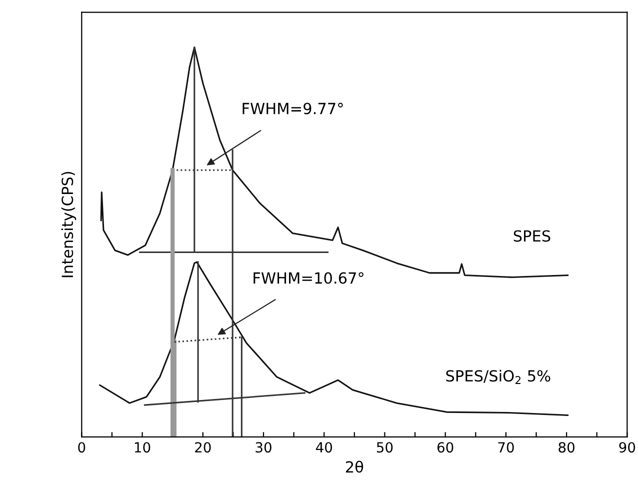 The width and height of the screenshot is (638, 491). Describe the element at coordinates (506, 447) in the screenshot. I see `x-tick-label: 70` at that location.